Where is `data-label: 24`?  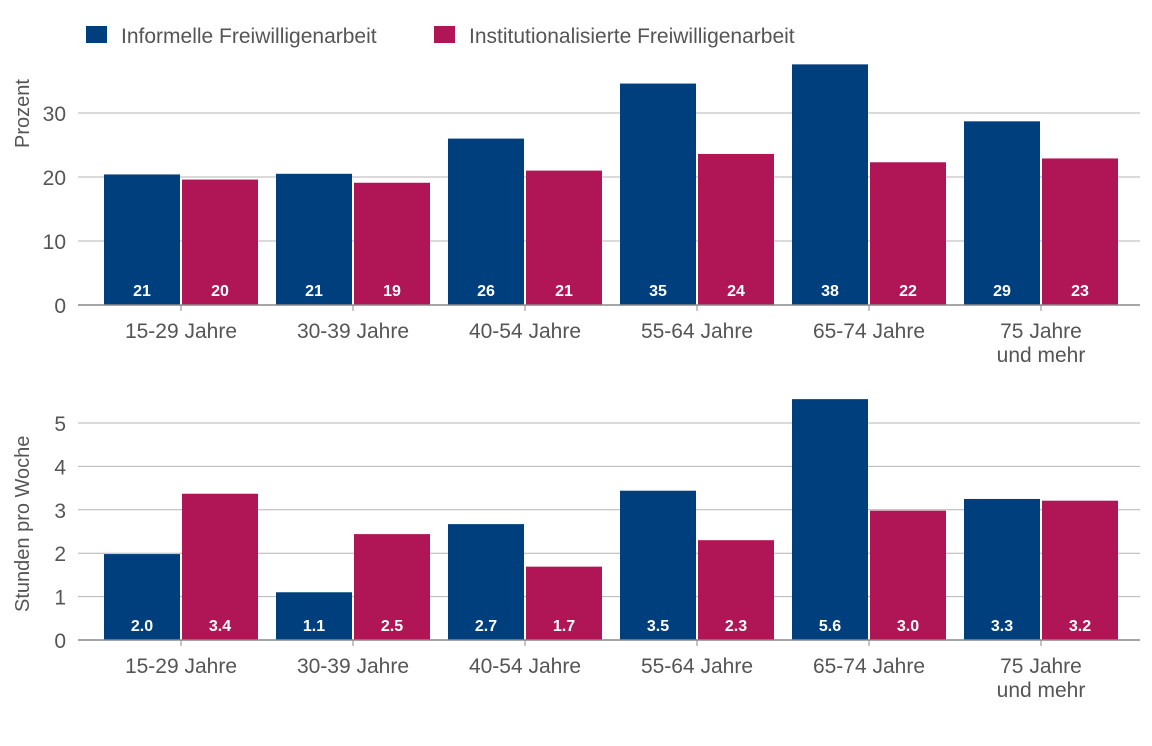
data-label: 24 is located at coordinates (736, 291).